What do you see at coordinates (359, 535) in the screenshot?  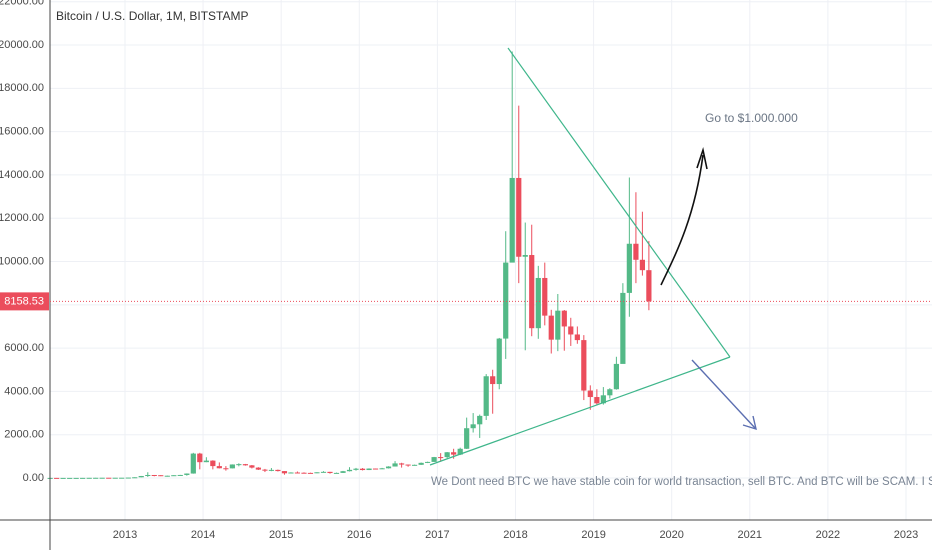 I see `x-tick-label: 2016` at bounding box center [359, 535].